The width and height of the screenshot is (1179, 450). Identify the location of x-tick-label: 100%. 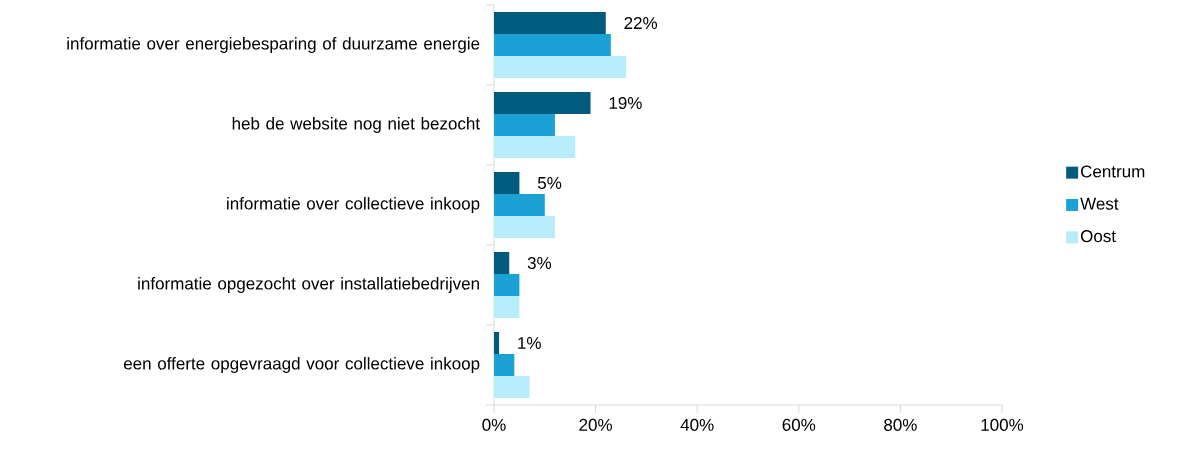
(1002, 424).